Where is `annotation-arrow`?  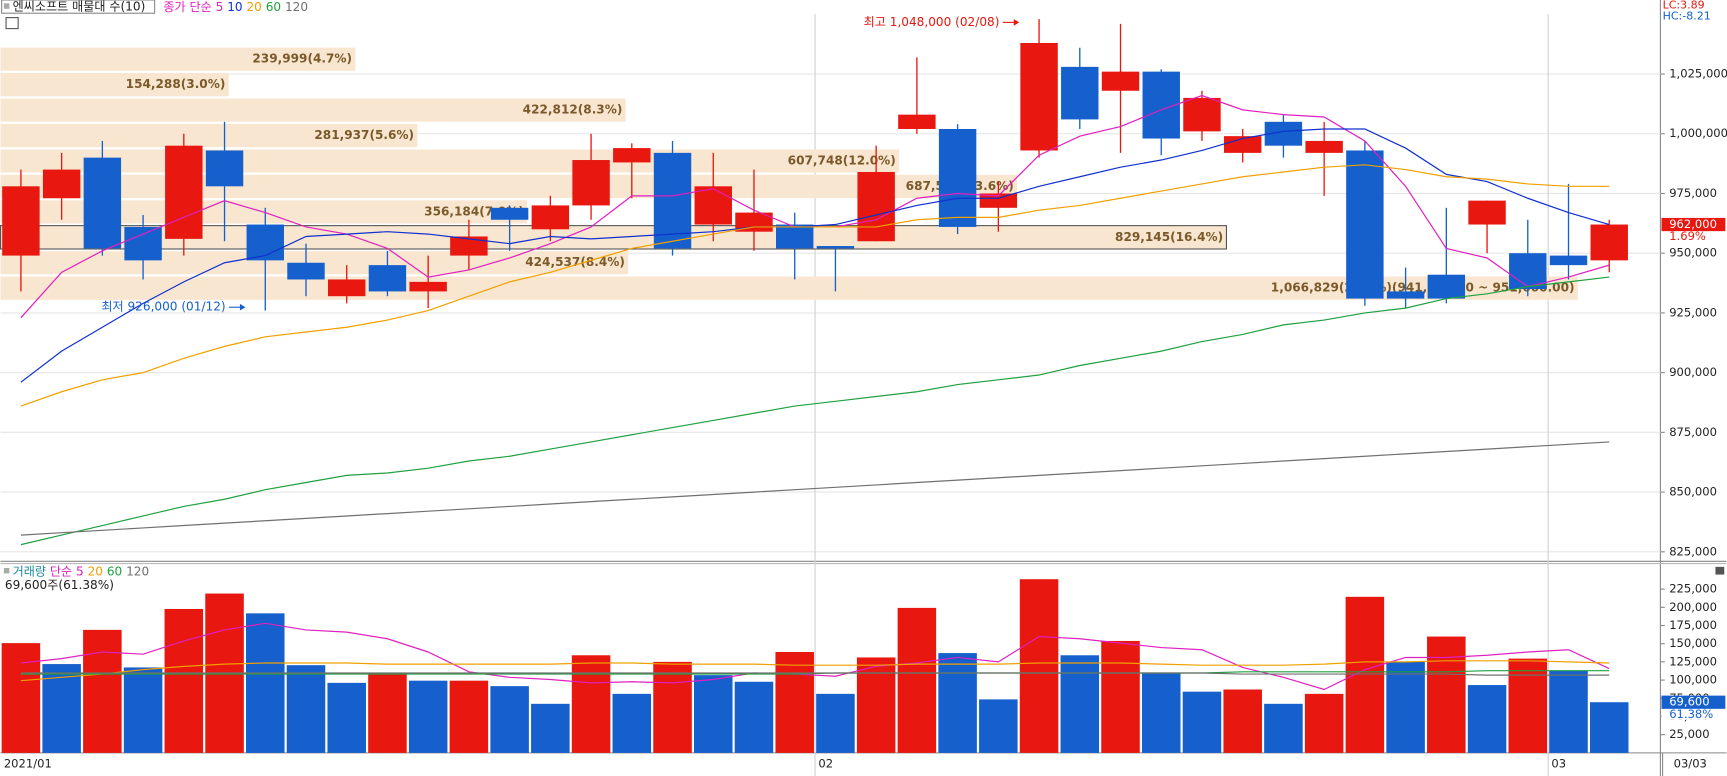 annotation-arrow is located at coordinates (242, 307).